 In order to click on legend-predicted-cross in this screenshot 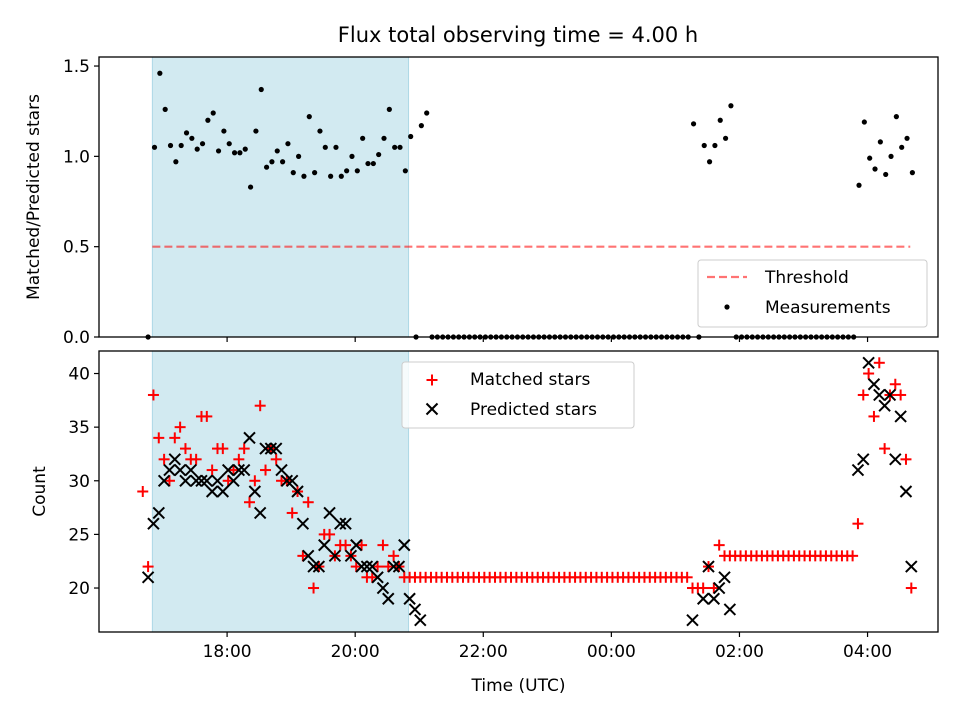, I will do `click(432, 409)`.